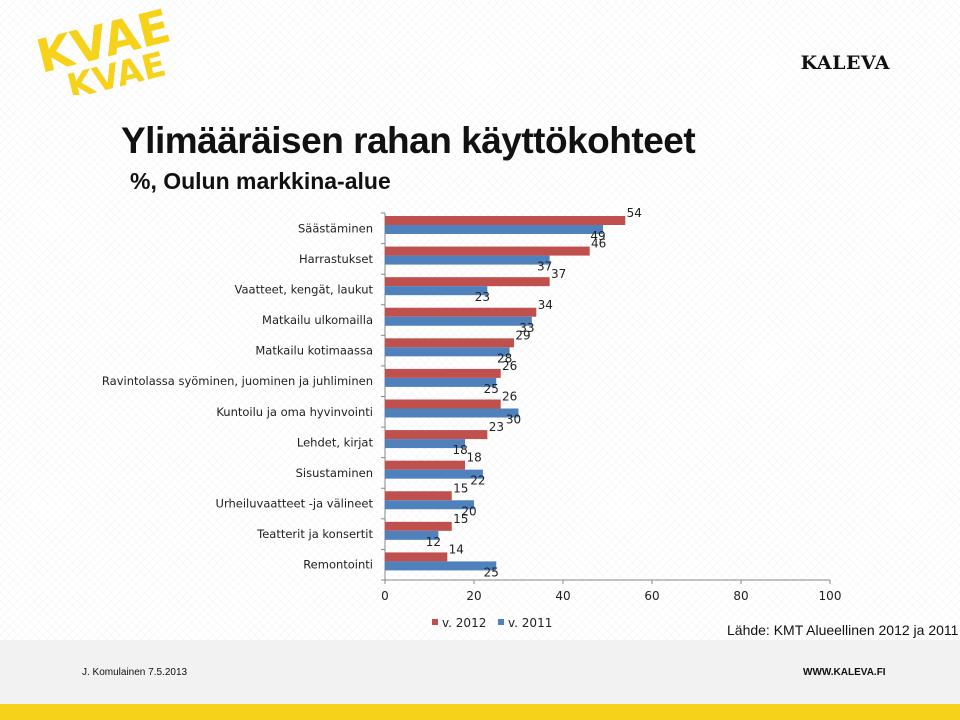  What do you see at coordinates (295, 504) in the screenshot?
I see `category-label: Urheiluvaatteet -ja välineet` at bounding box center [295, 504].